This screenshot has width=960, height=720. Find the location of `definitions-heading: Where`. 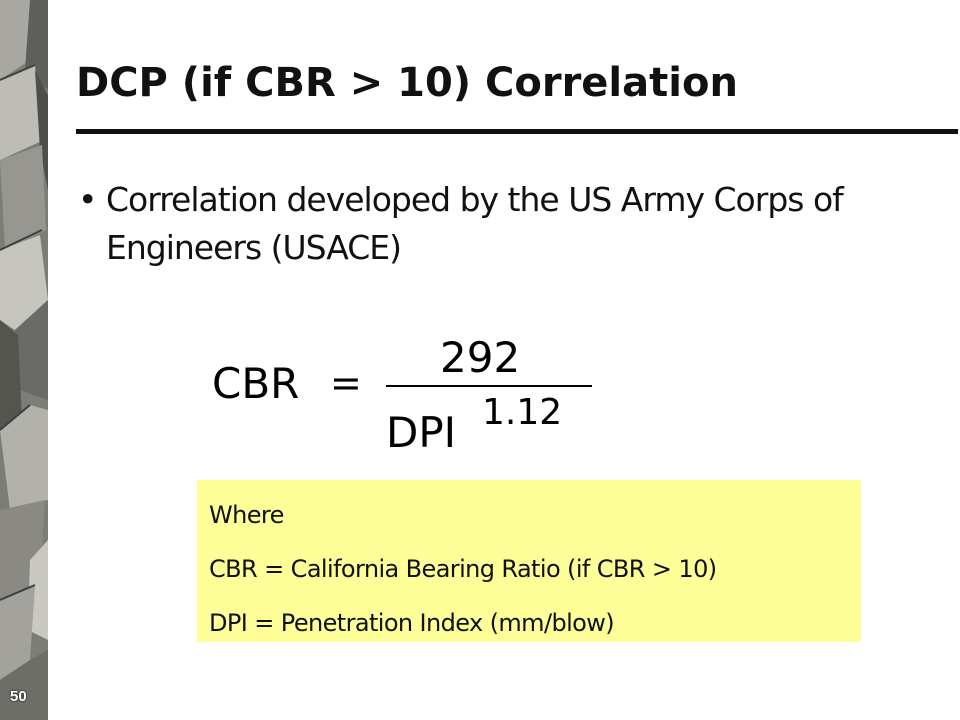

definitions-heading: Where is located at coordinates (246, 515).